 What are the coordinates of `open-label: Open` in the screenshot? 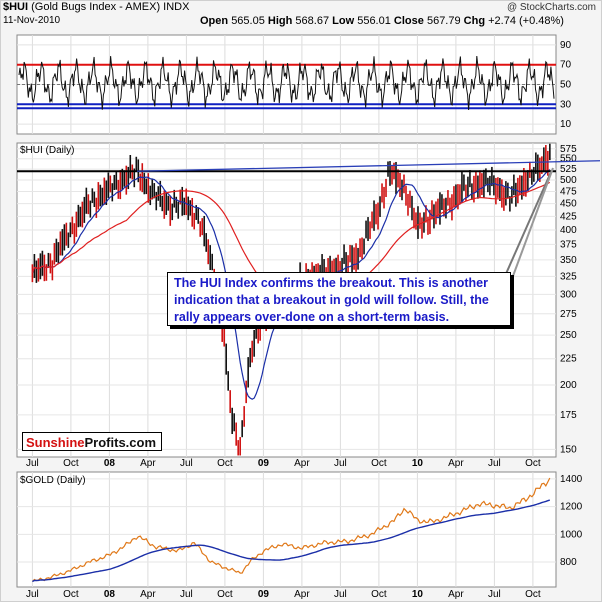 It's located at (214, 21).